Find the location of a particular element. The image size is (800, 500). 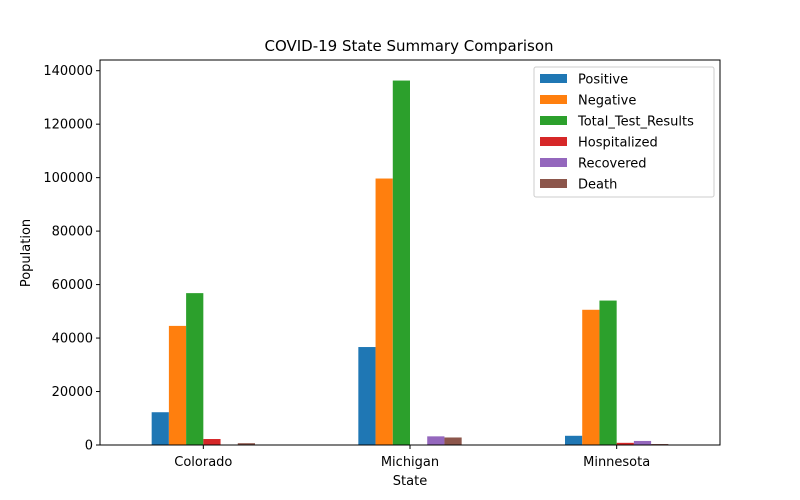

bar-negative-michigan is located at coordinates (384, 311).